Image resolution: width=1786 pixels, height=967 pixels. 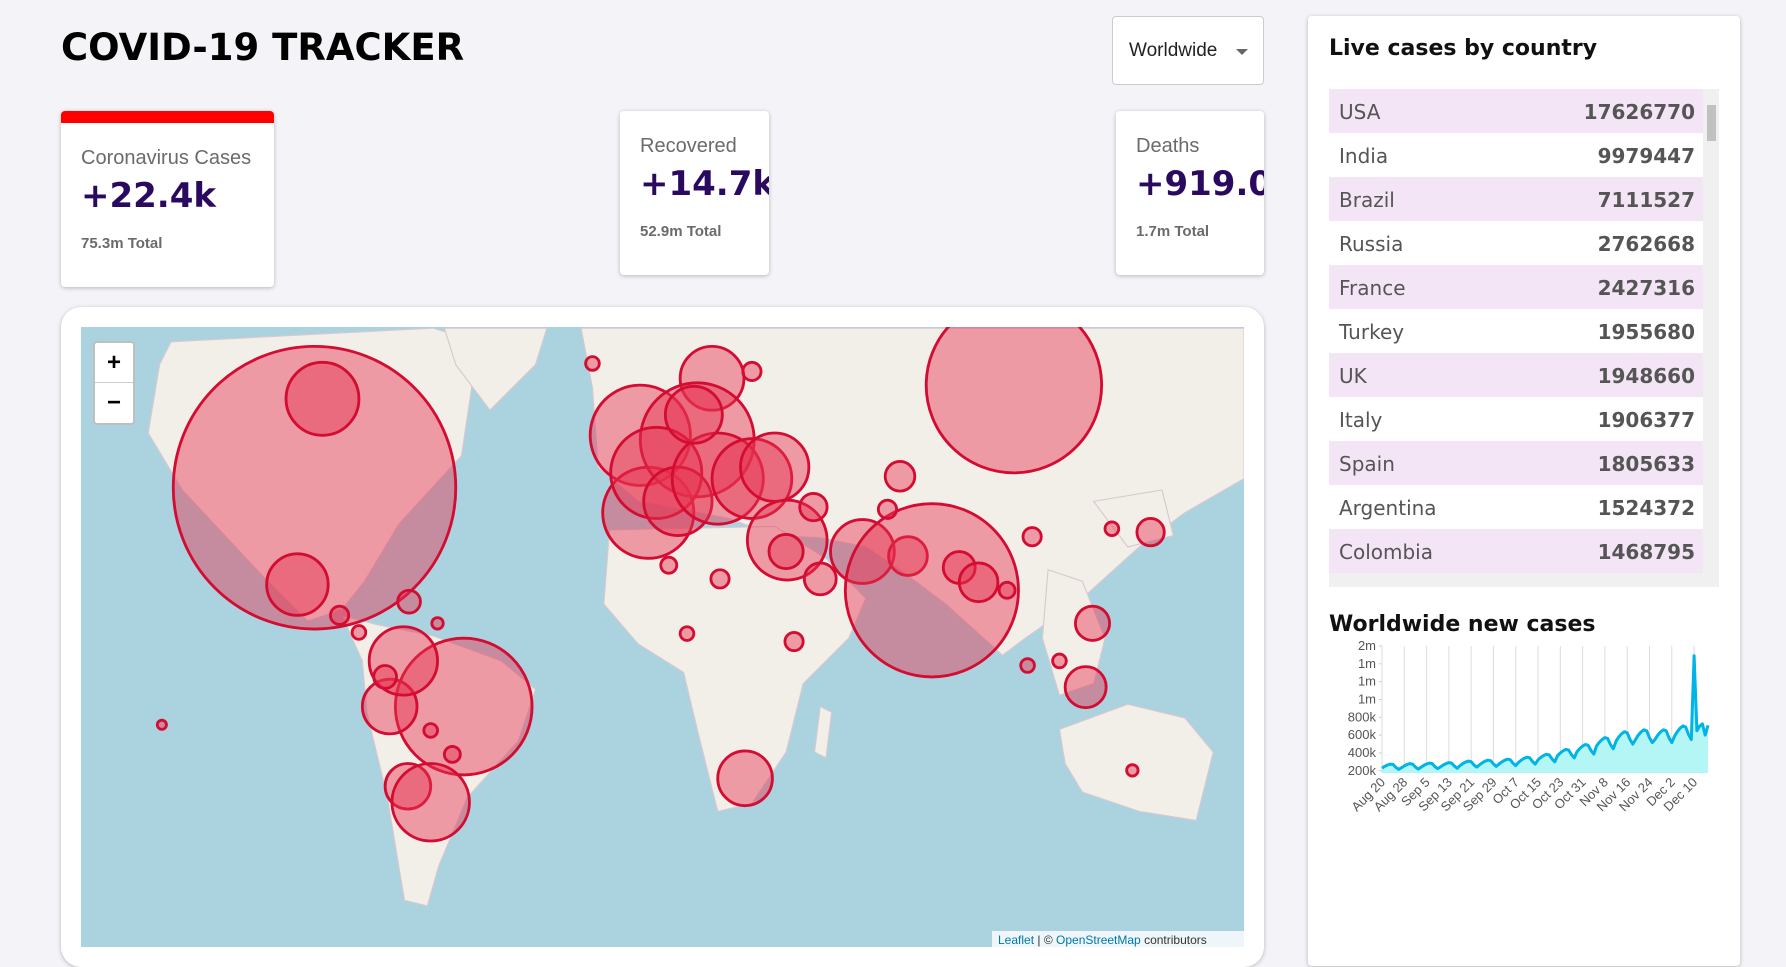 What do you see at coordinates (1646, 244) in the screenshot?
I see `country-cases: 2762668` at bounding box center [1646, 244].